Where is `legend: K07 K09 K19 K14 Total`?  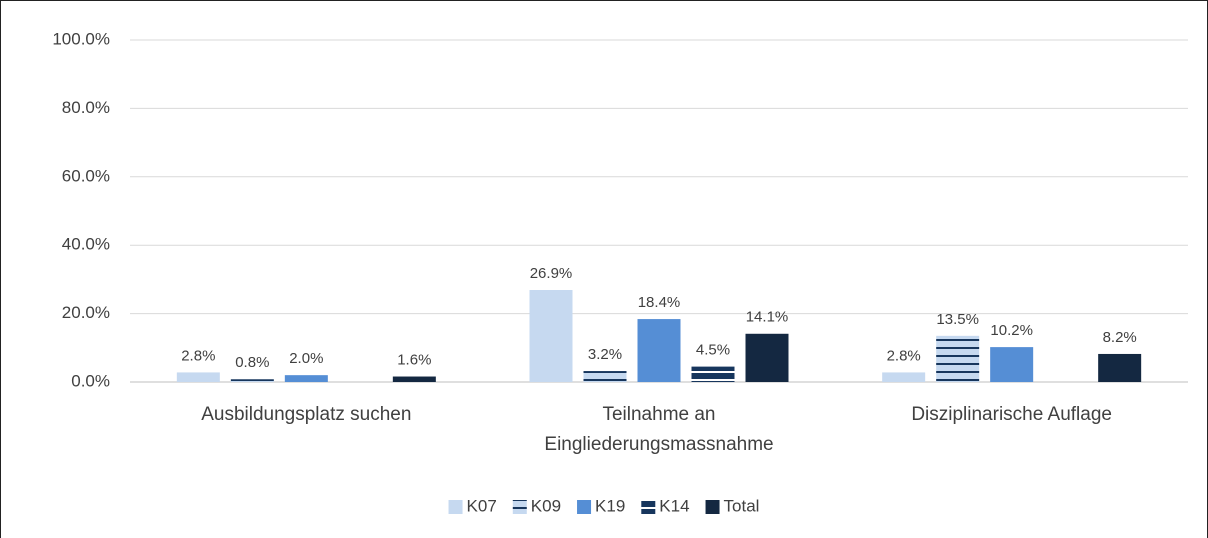
legend: K07 K09 K19 K14 Total is located at coordinates (604, 505).